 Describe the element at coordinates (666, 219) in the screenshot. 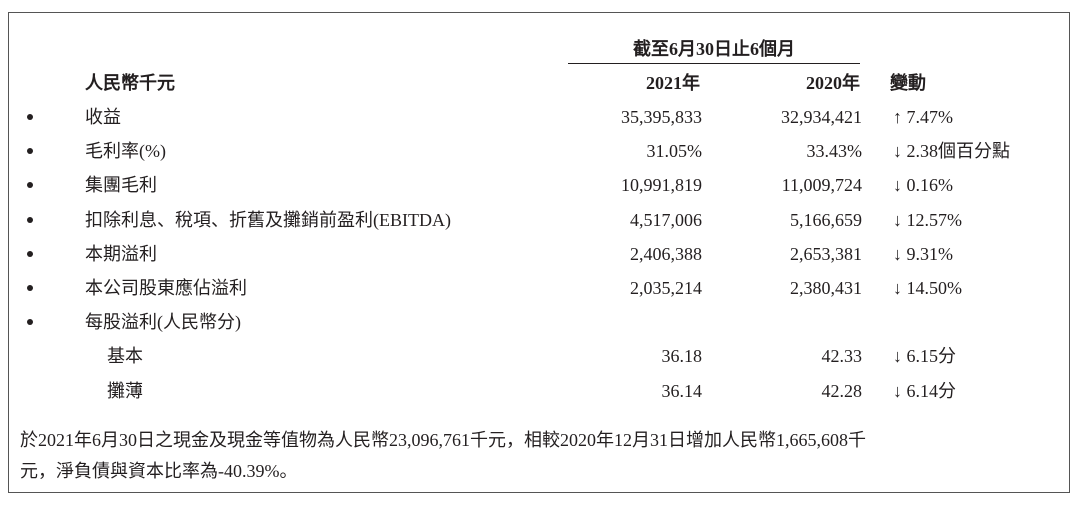

I see `cell: 4,517,006` at that location.